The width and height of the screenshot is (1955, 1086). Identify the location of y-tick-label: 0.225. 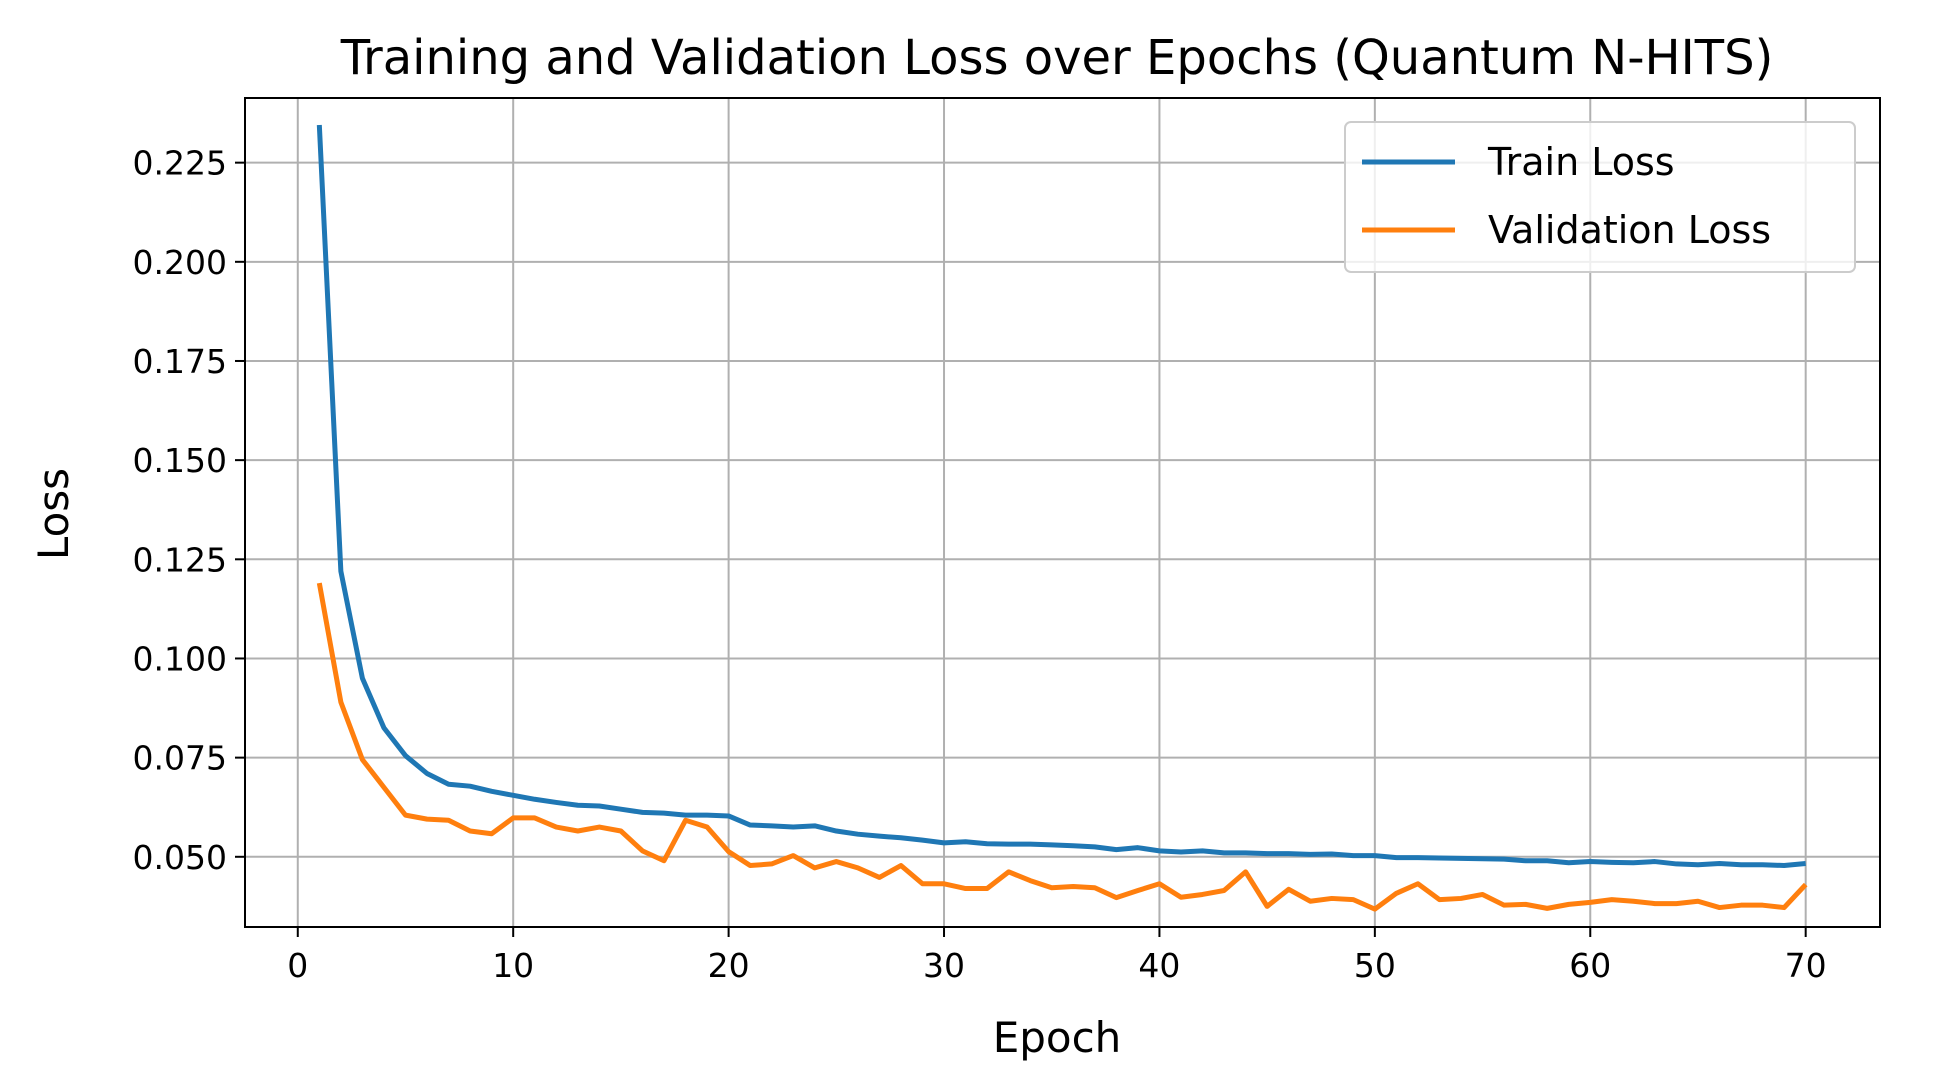
(180, 163).